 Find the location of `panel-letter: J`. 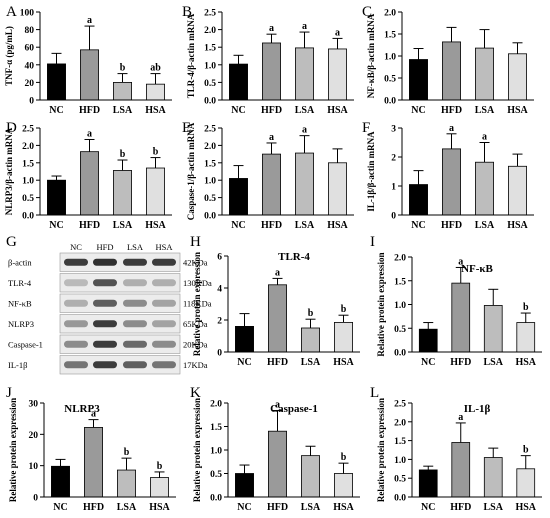

panel-letter: J is located at coordinates (9, 393).